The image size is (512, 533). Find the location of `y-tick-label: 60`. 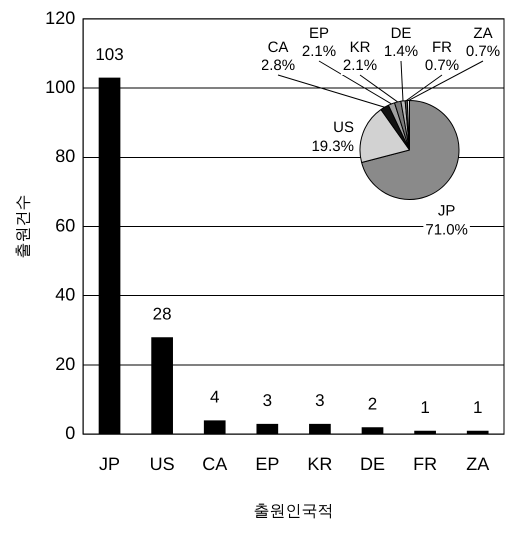

y-tick-label: 60 is located at coordinates (65, 225).